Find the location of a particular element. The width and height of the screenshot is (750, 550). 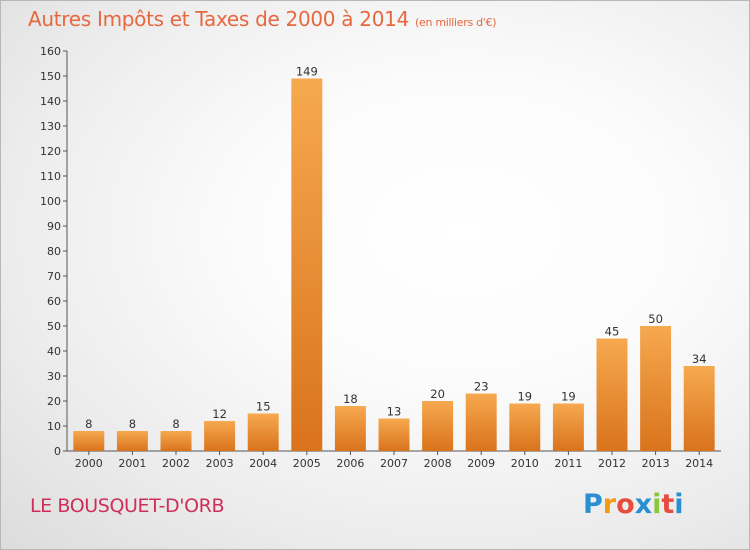

x-tick-label: 2006 is located at coordinates (350, 463).